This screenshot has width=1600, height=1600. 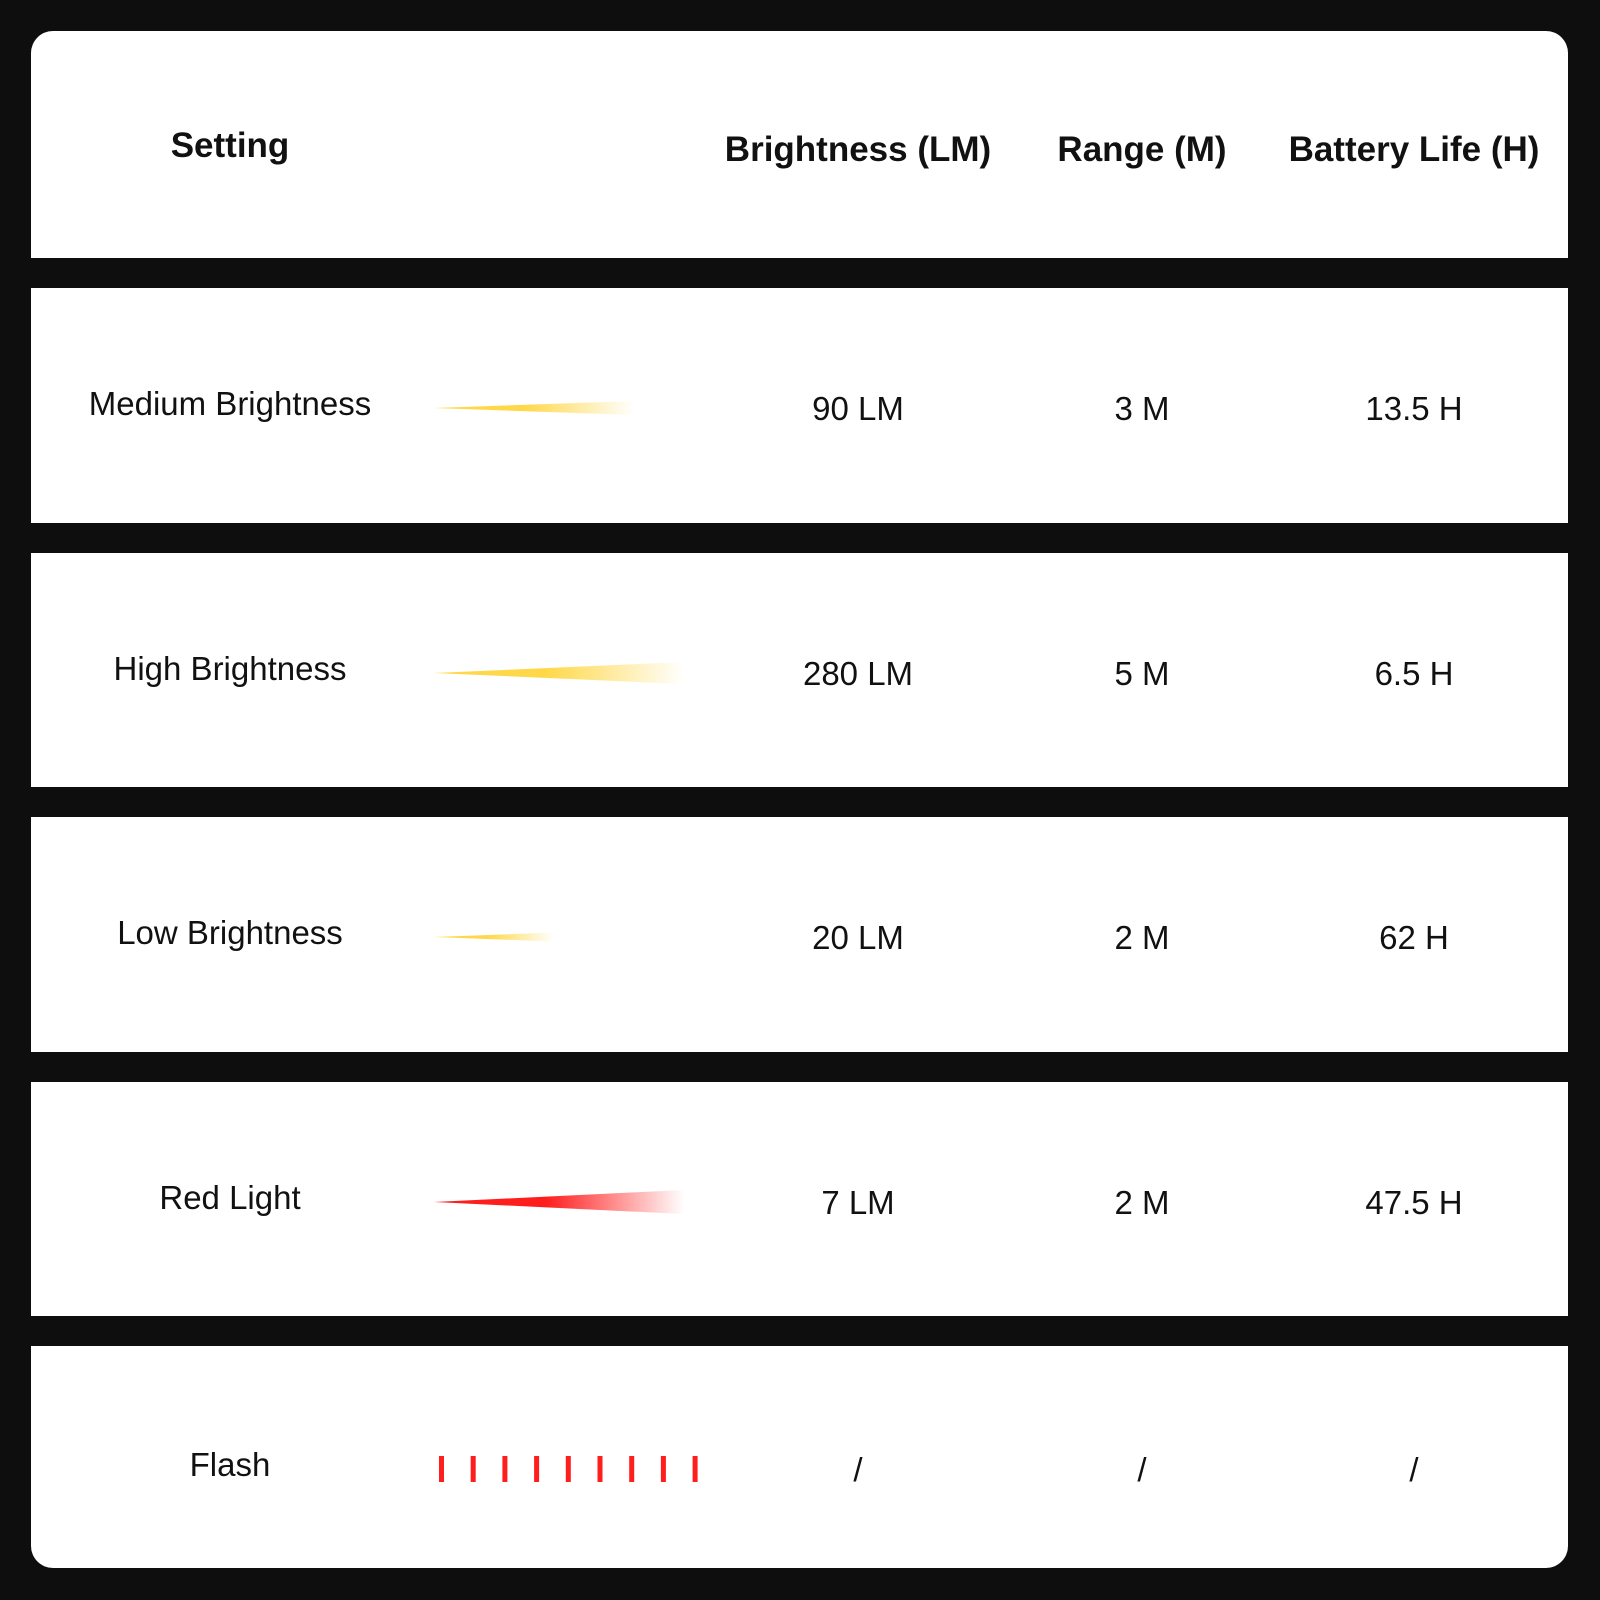 What do you see at coordinates (1414, 937) in the screenshot?
I see `cell-battery: 62 H` at bounding box center [1414, 937].